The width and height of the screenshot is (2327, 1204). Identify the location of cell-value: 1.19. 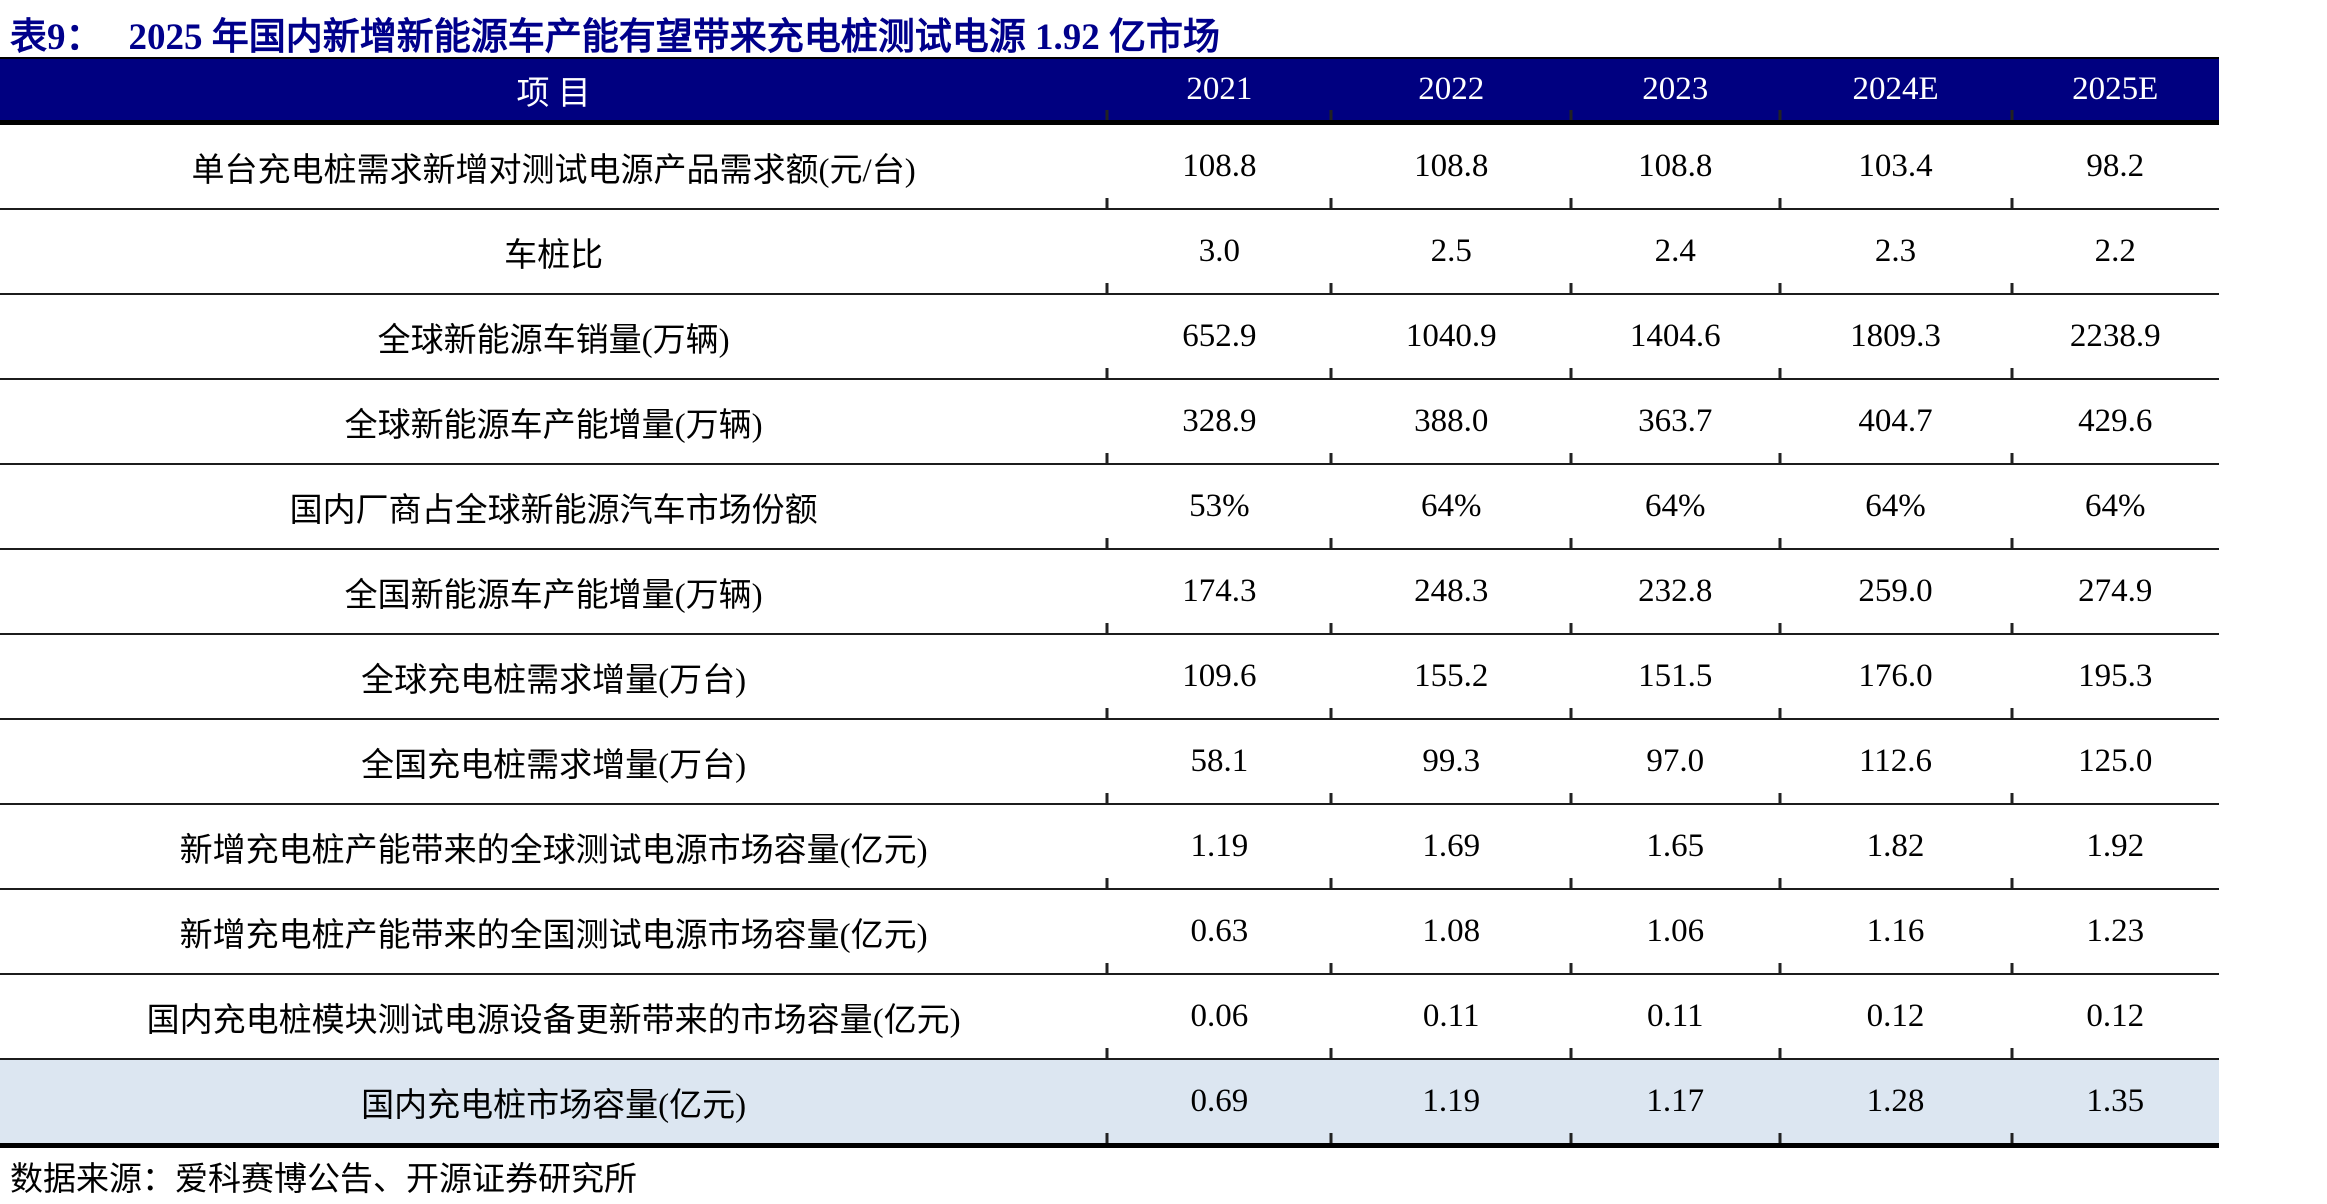
(1451, 1101).